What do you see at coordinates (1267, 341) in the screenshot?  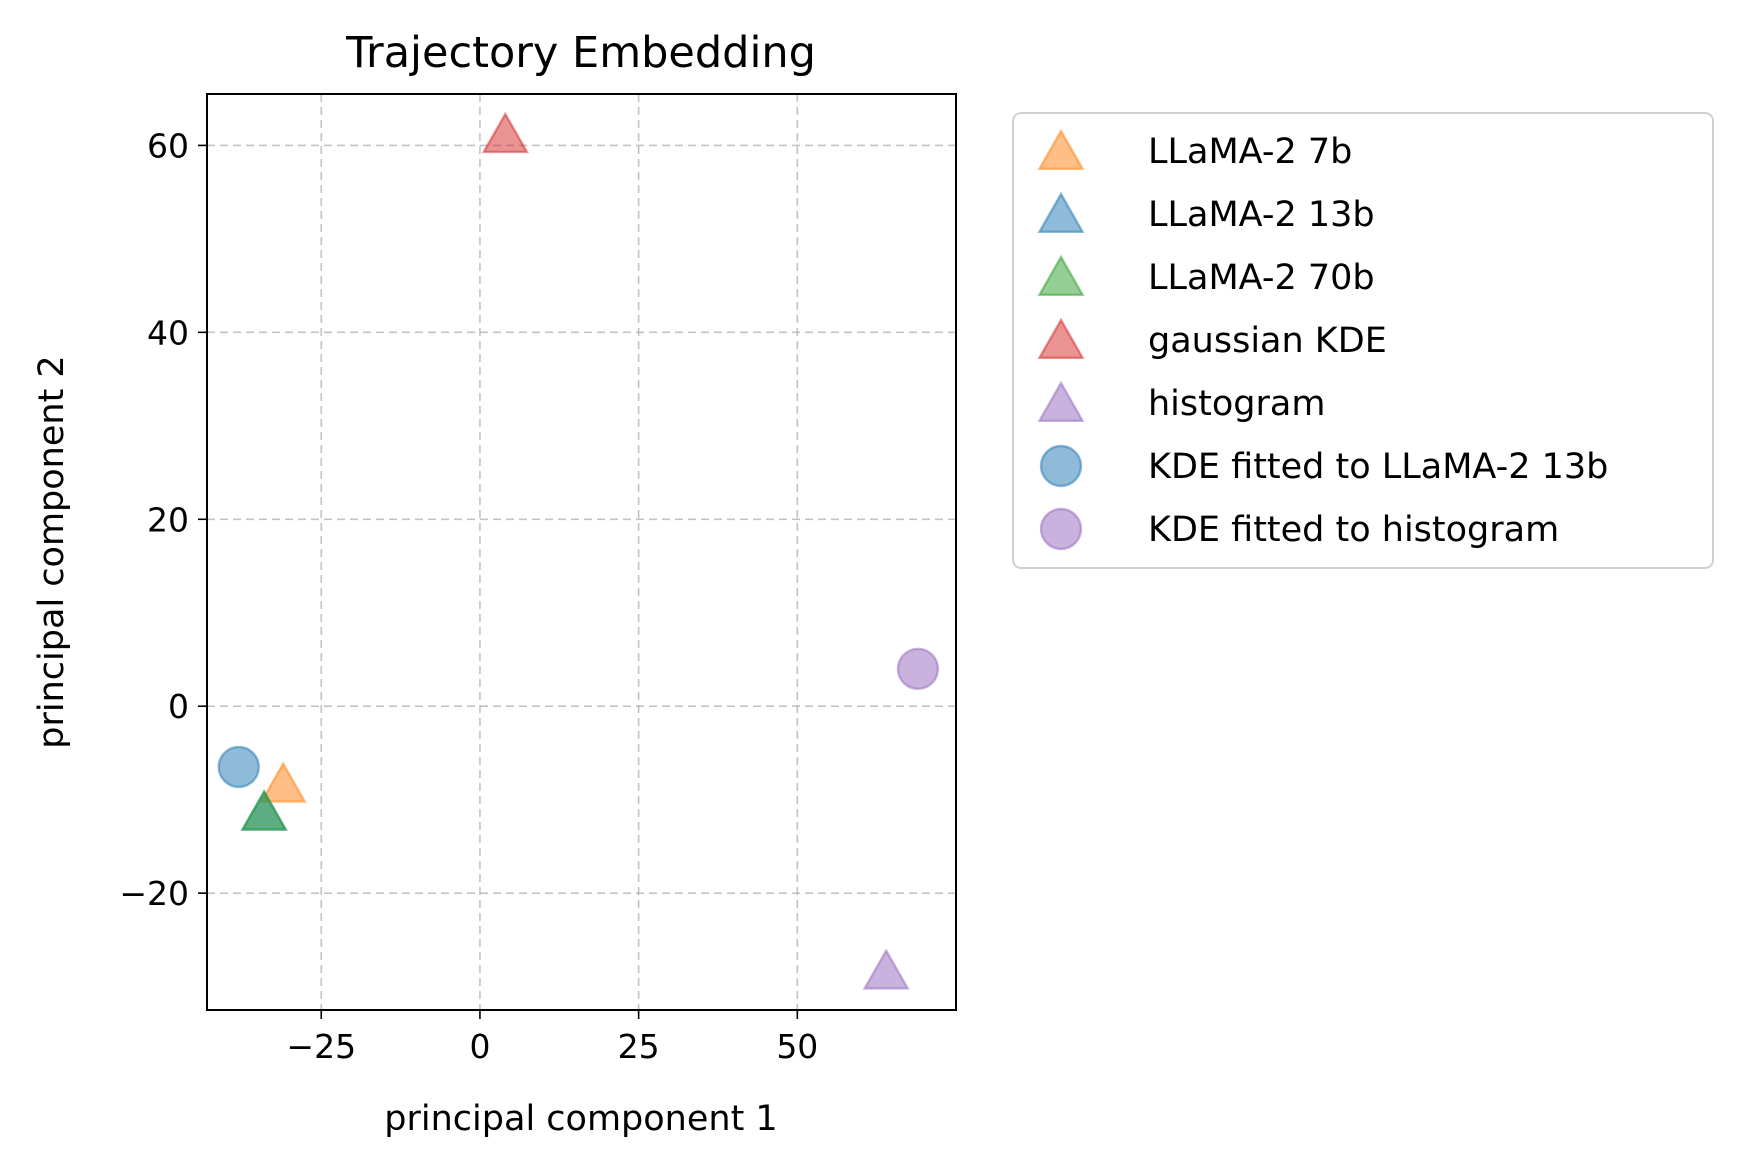 I see `legend-label: gaussian KDE` at bounding box center [1267, 341].